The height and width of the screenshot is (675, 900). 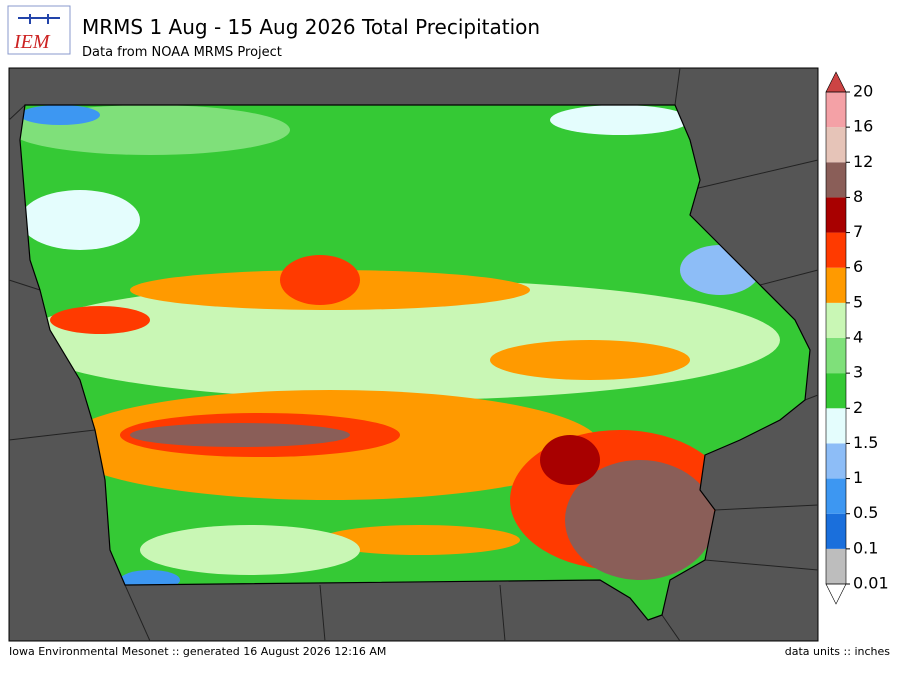 I want to click on colorbar-label: 1.5, so click(x=865, y=442).